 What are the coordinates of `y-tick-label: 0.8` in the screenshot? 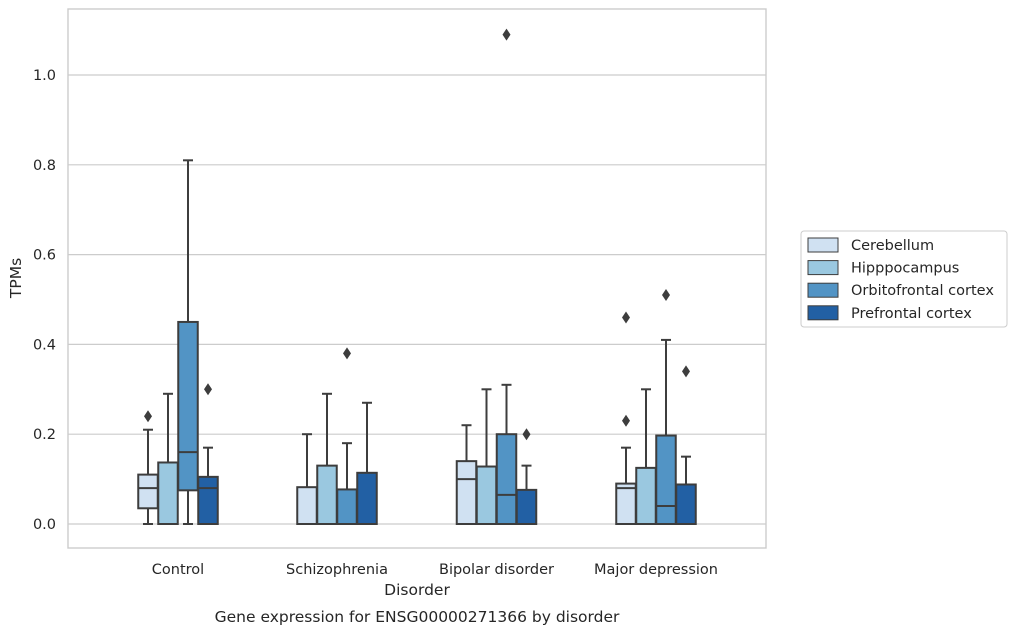 It's located at (44, 166).